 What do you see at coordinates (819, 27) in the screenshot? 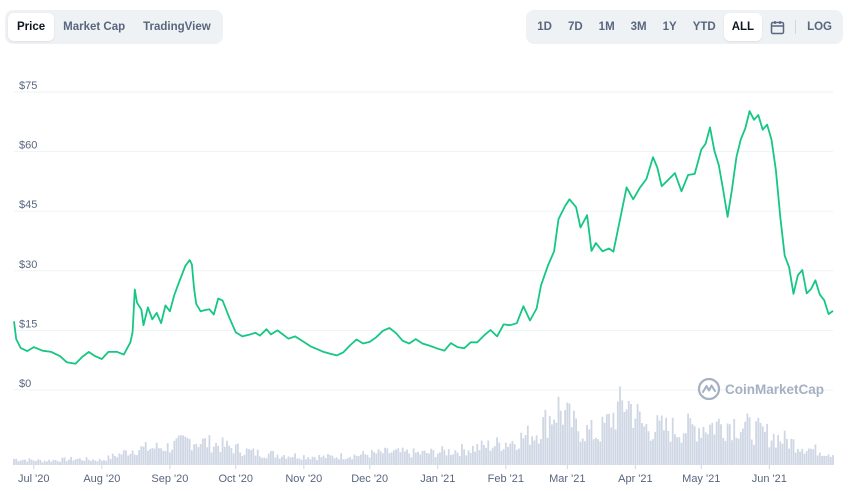
I see `log-scale-button: LOG` at bounding box center [819, 27].